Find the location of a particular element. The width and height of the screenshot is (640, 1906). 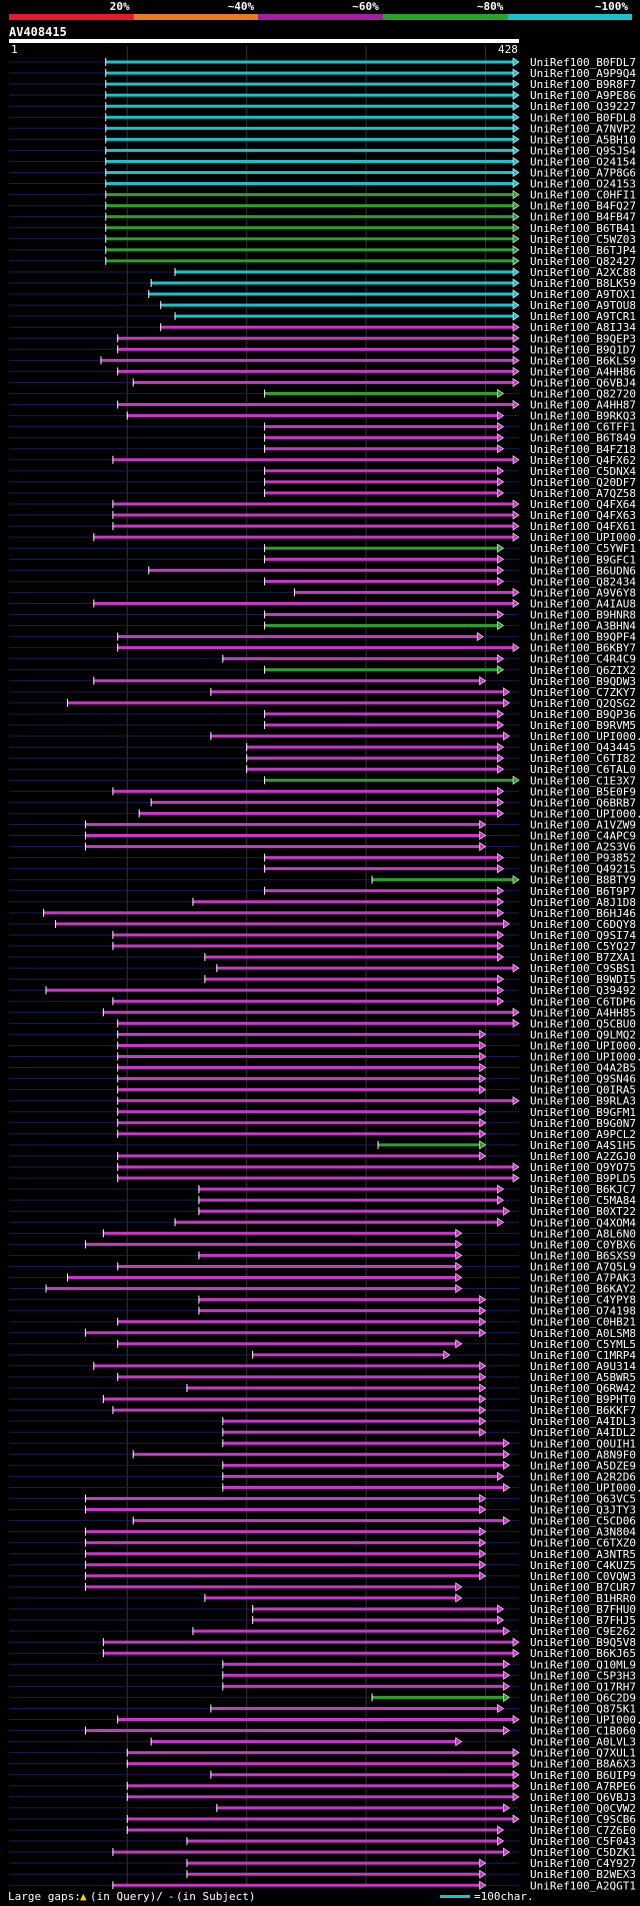

hit-row: UniRef100_C9SBS1 is located at coordinates (322, 968).